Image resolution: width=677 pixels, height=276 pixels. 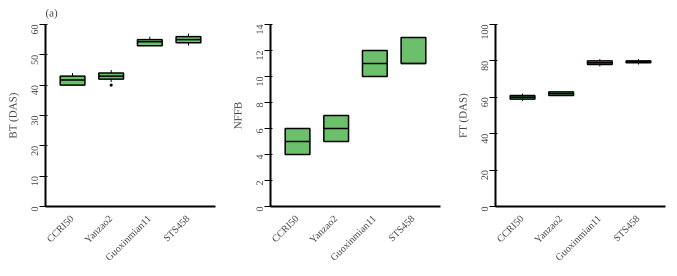 I want to click on y-tick-label: 50, so click(x=35, y=59).